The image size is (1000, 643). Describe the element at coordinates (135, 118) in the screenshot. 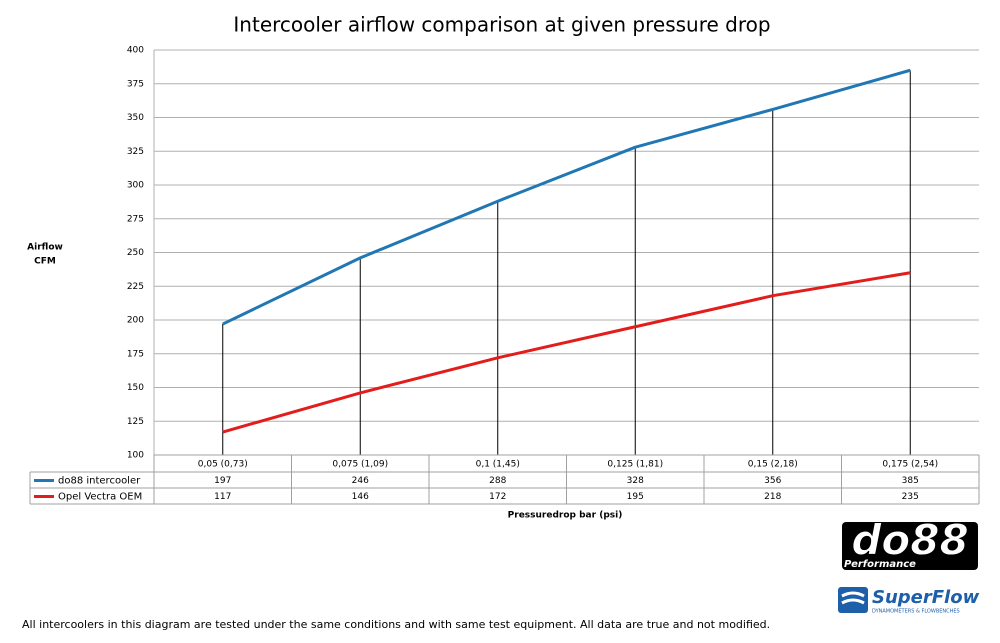

I see `y-tick-label: 350` at that location.